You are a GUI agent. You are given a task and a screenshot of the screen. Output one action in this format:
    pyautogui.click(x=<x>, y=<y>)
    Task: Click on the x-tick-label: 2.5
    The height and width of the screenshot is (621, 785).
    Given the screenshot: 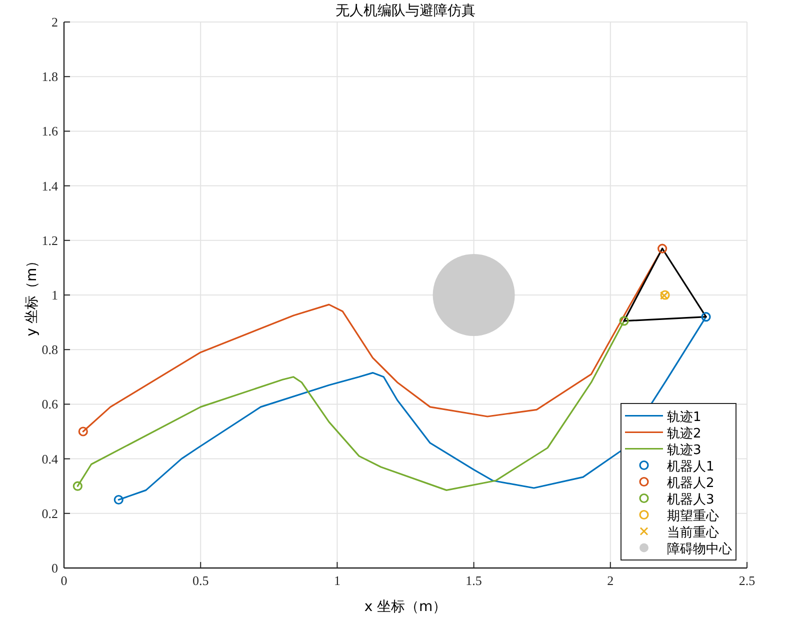 What is the action you would take?
    pyautogui.click(x=747, y=580)
    